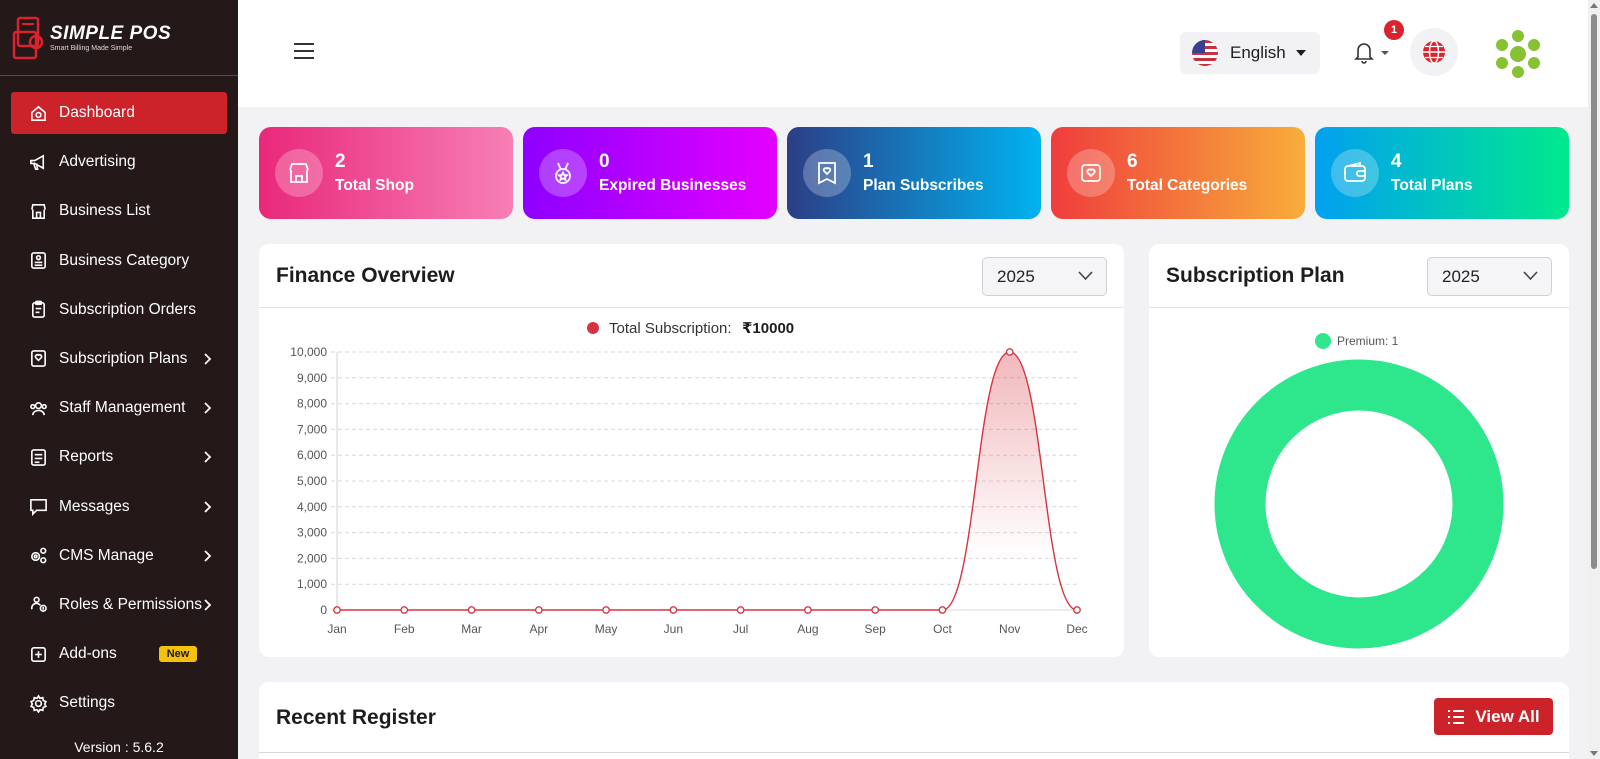 This screenshot has height=759, width=1600. I want to click on page-scrollbar, so click(1594, 379).